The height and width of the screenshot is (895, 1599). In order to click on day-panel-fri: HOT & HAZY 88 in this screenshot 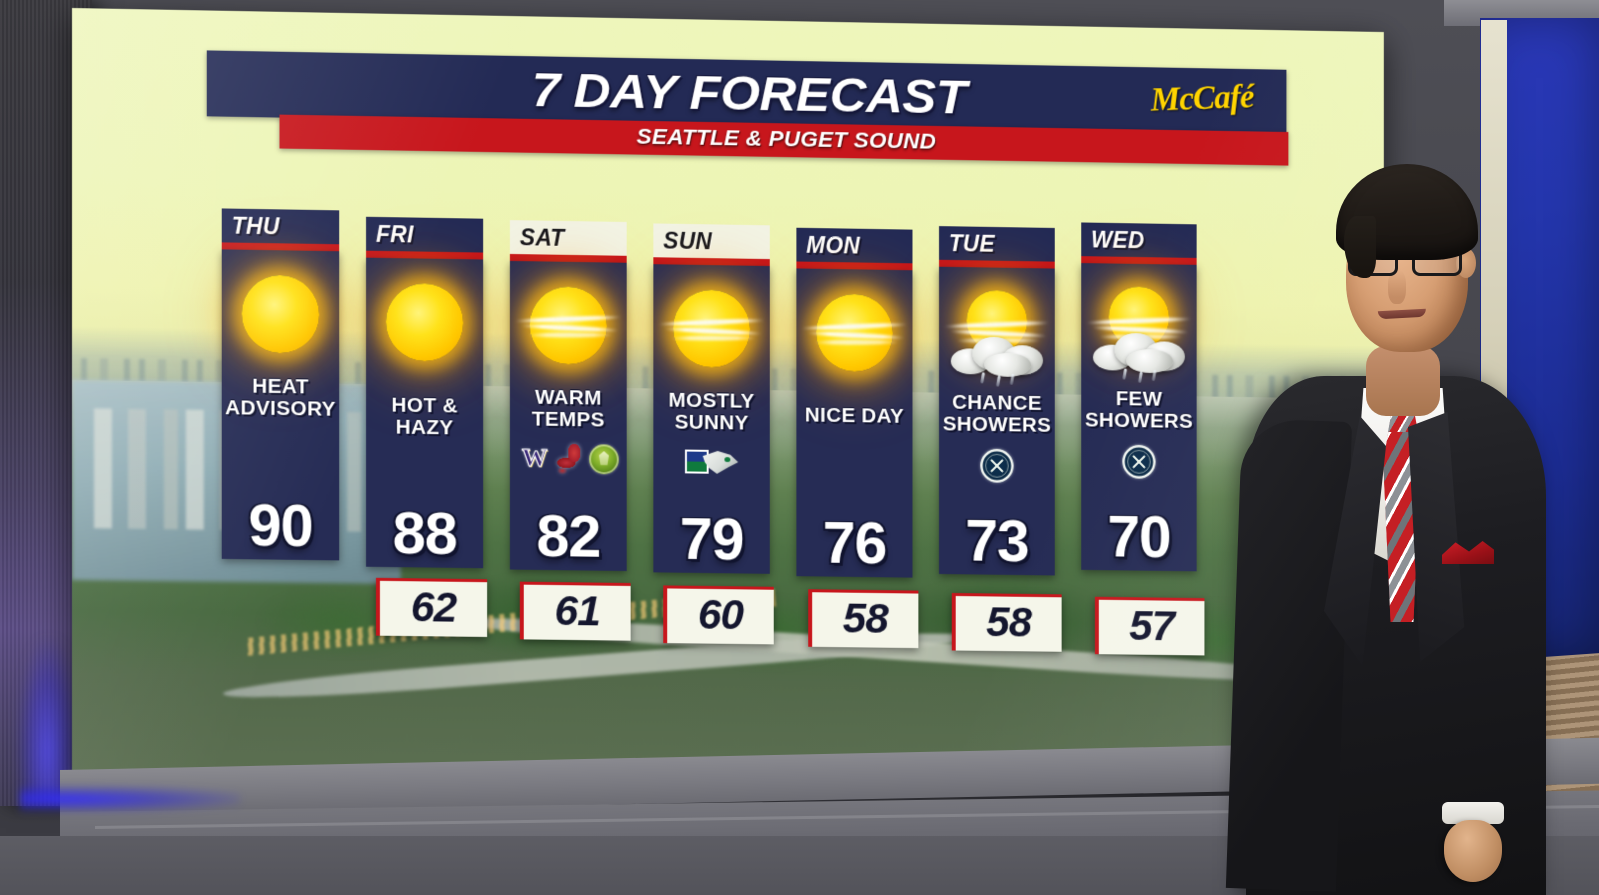, I will do `click(425, 413)`.